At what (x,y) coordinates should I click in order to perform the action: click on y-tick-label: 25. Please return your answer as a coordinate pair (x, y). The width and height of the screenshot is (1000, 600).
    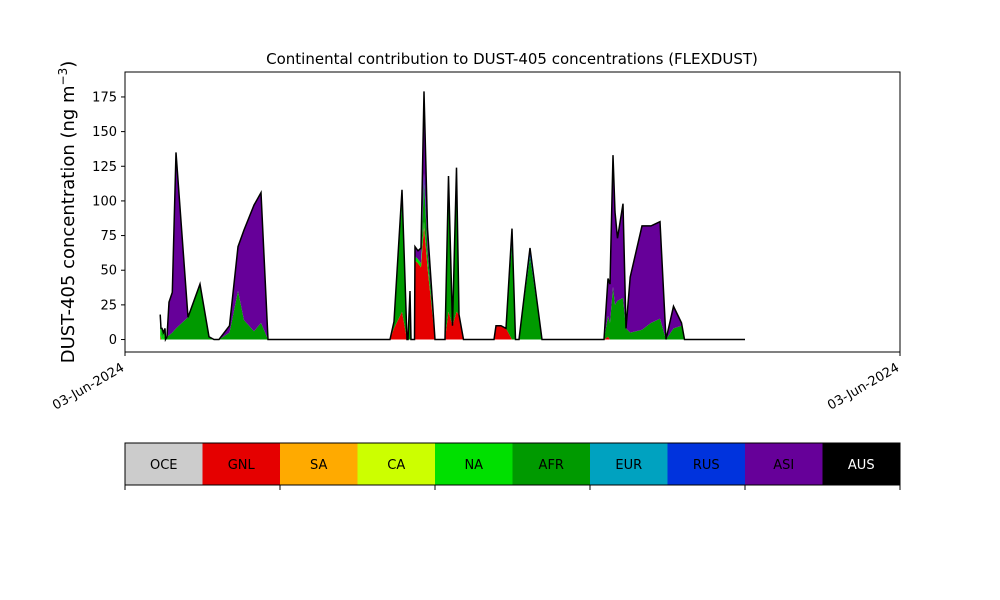
    Looking at the image, I should click on (108, 305).